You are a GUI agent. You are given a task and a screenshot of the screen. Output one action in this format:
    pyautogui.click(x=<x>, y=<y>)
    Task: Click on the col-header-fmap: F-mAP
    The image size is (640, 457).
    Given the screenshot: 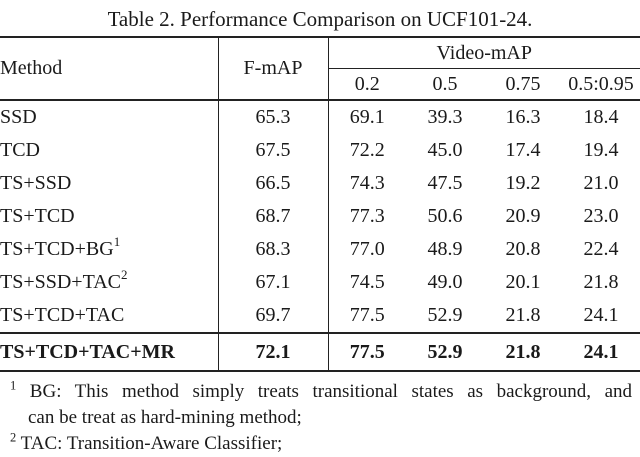 What is the action you would take?
    pyautogui.click(x=273, y=69)
    